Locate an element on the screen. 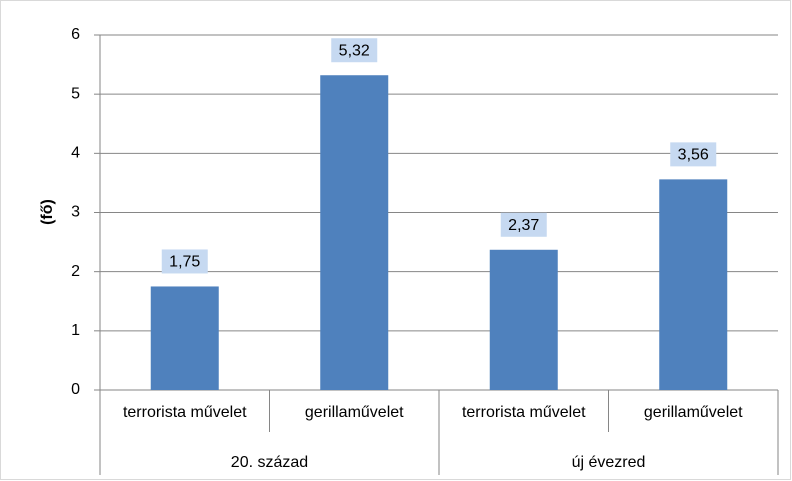  y-axis-title: (fő) is located at coordinates (47, 212).